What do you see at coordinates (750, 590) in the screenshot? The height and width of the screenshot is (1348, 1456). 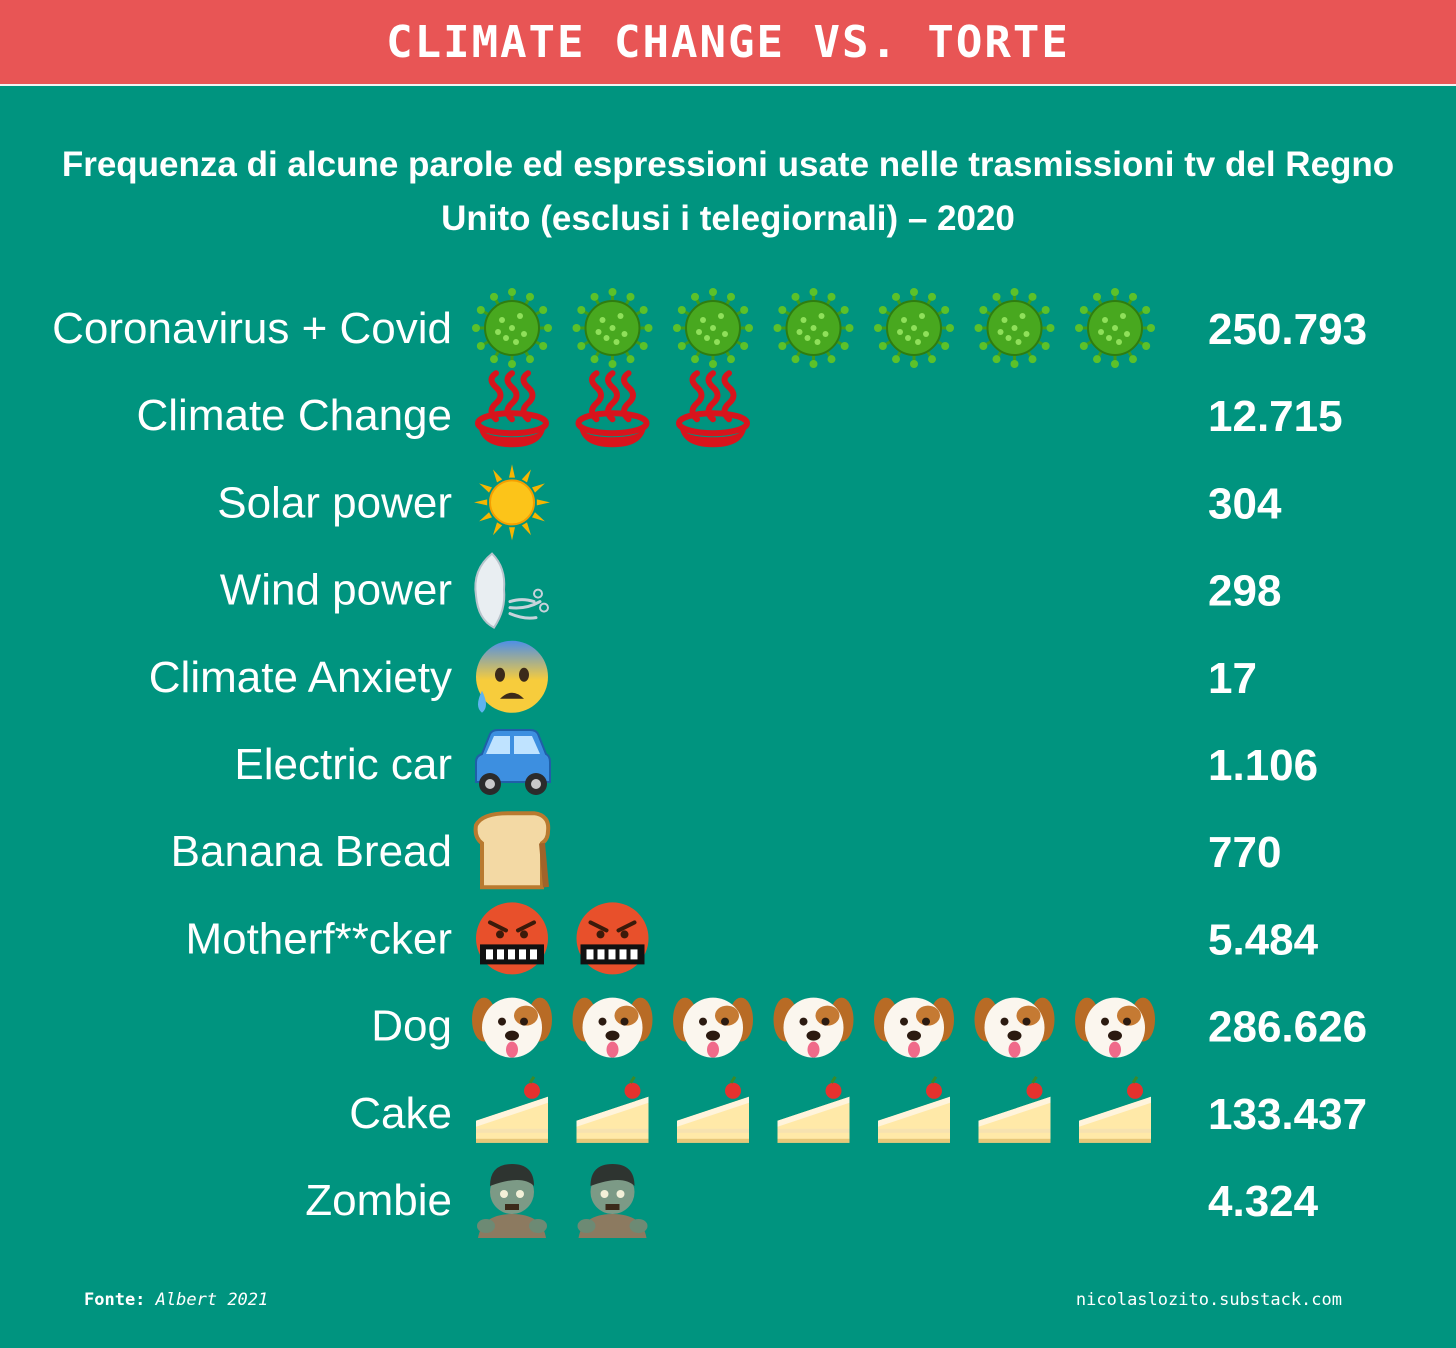 I see `chart-row: Wind power 298` at bounding box center [750, 590].